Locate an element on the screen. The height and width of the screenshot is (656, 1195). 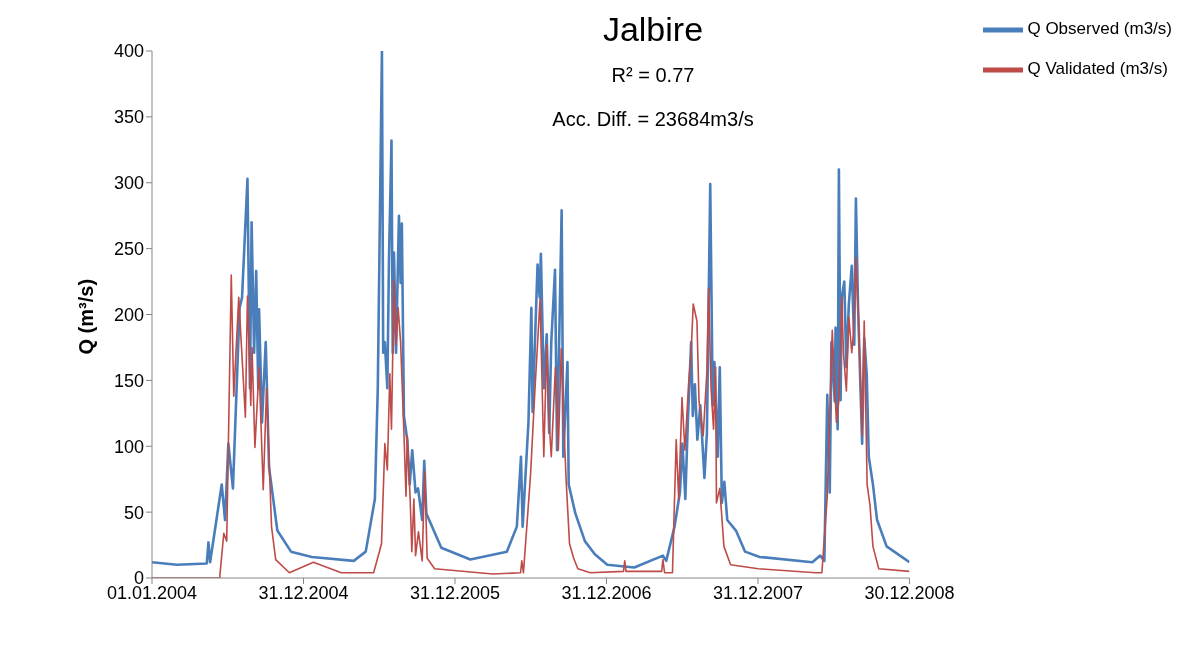
y-tick-label: 250 is located at coordinates (128, 249).